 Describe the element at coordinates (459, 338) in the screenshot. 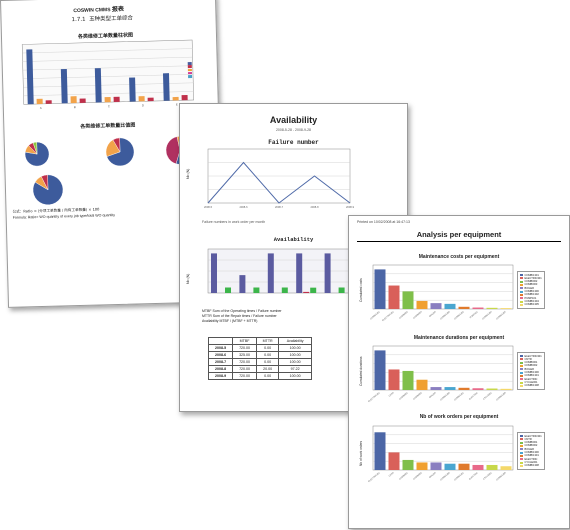

I see `section-title-durations: Maintenance durations per equipment` at that location.